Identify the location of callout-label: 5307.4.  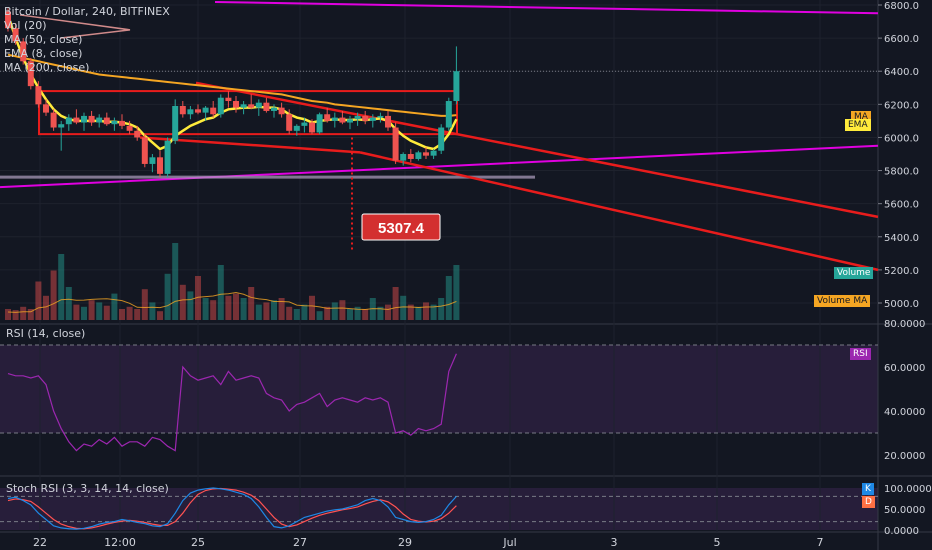
(401, 228).